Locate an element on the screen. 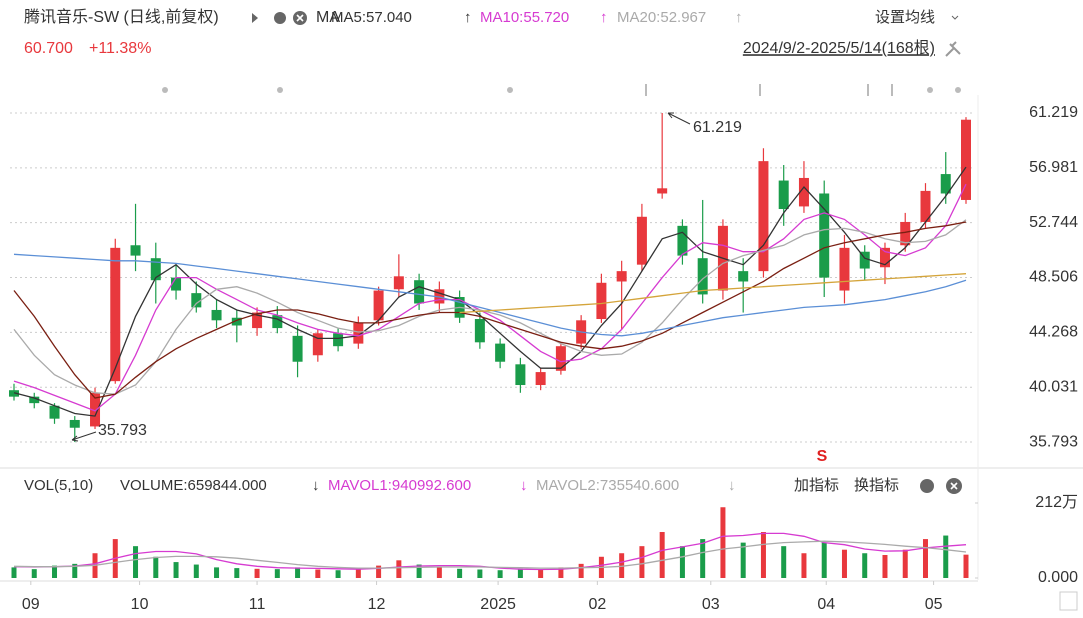 This screenshot has height=618, width=1083. x-tick-label: 11 is located at coordinates (257, 604).